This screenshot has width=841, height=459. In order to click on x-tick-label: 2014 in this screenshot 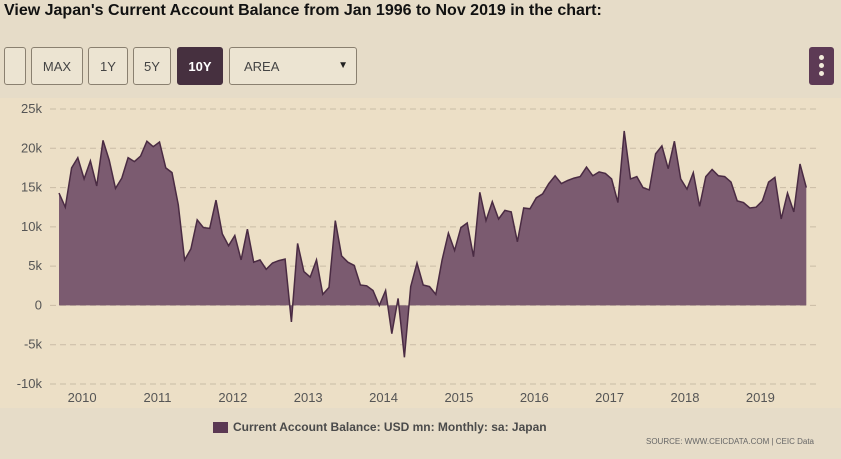, I will do `click(383, 397)`.